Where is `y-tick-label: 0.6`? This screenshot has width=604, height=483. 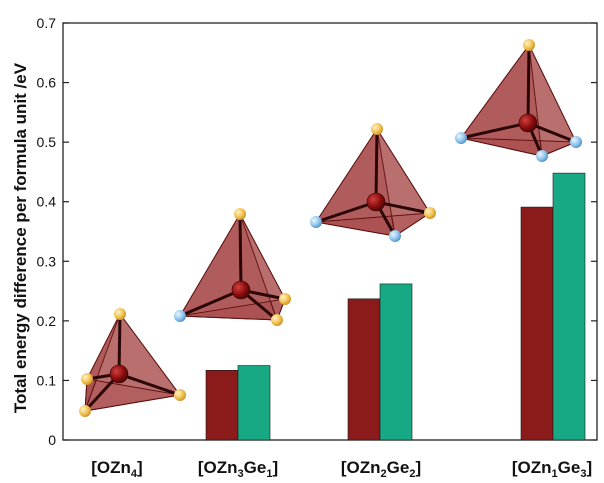
y-tick-label: 0.6 is located at coordinates (47, 83).